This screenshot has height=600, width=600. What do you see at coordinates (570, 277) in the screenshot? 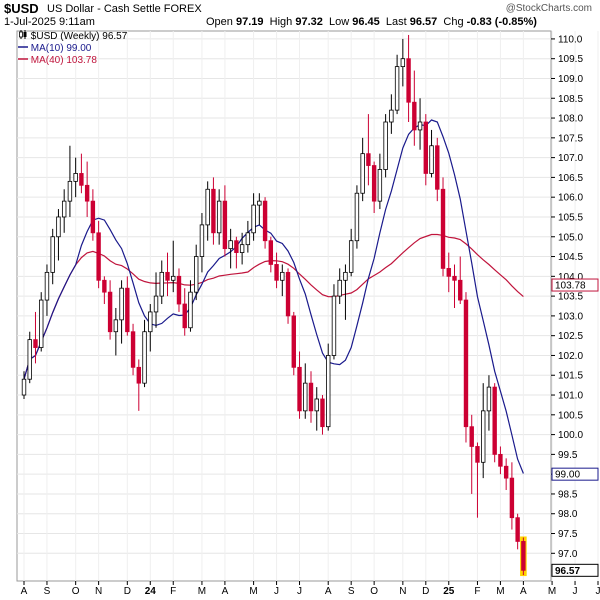
I see `y-tick-label: 104.0` at bounding box center [570, 277].